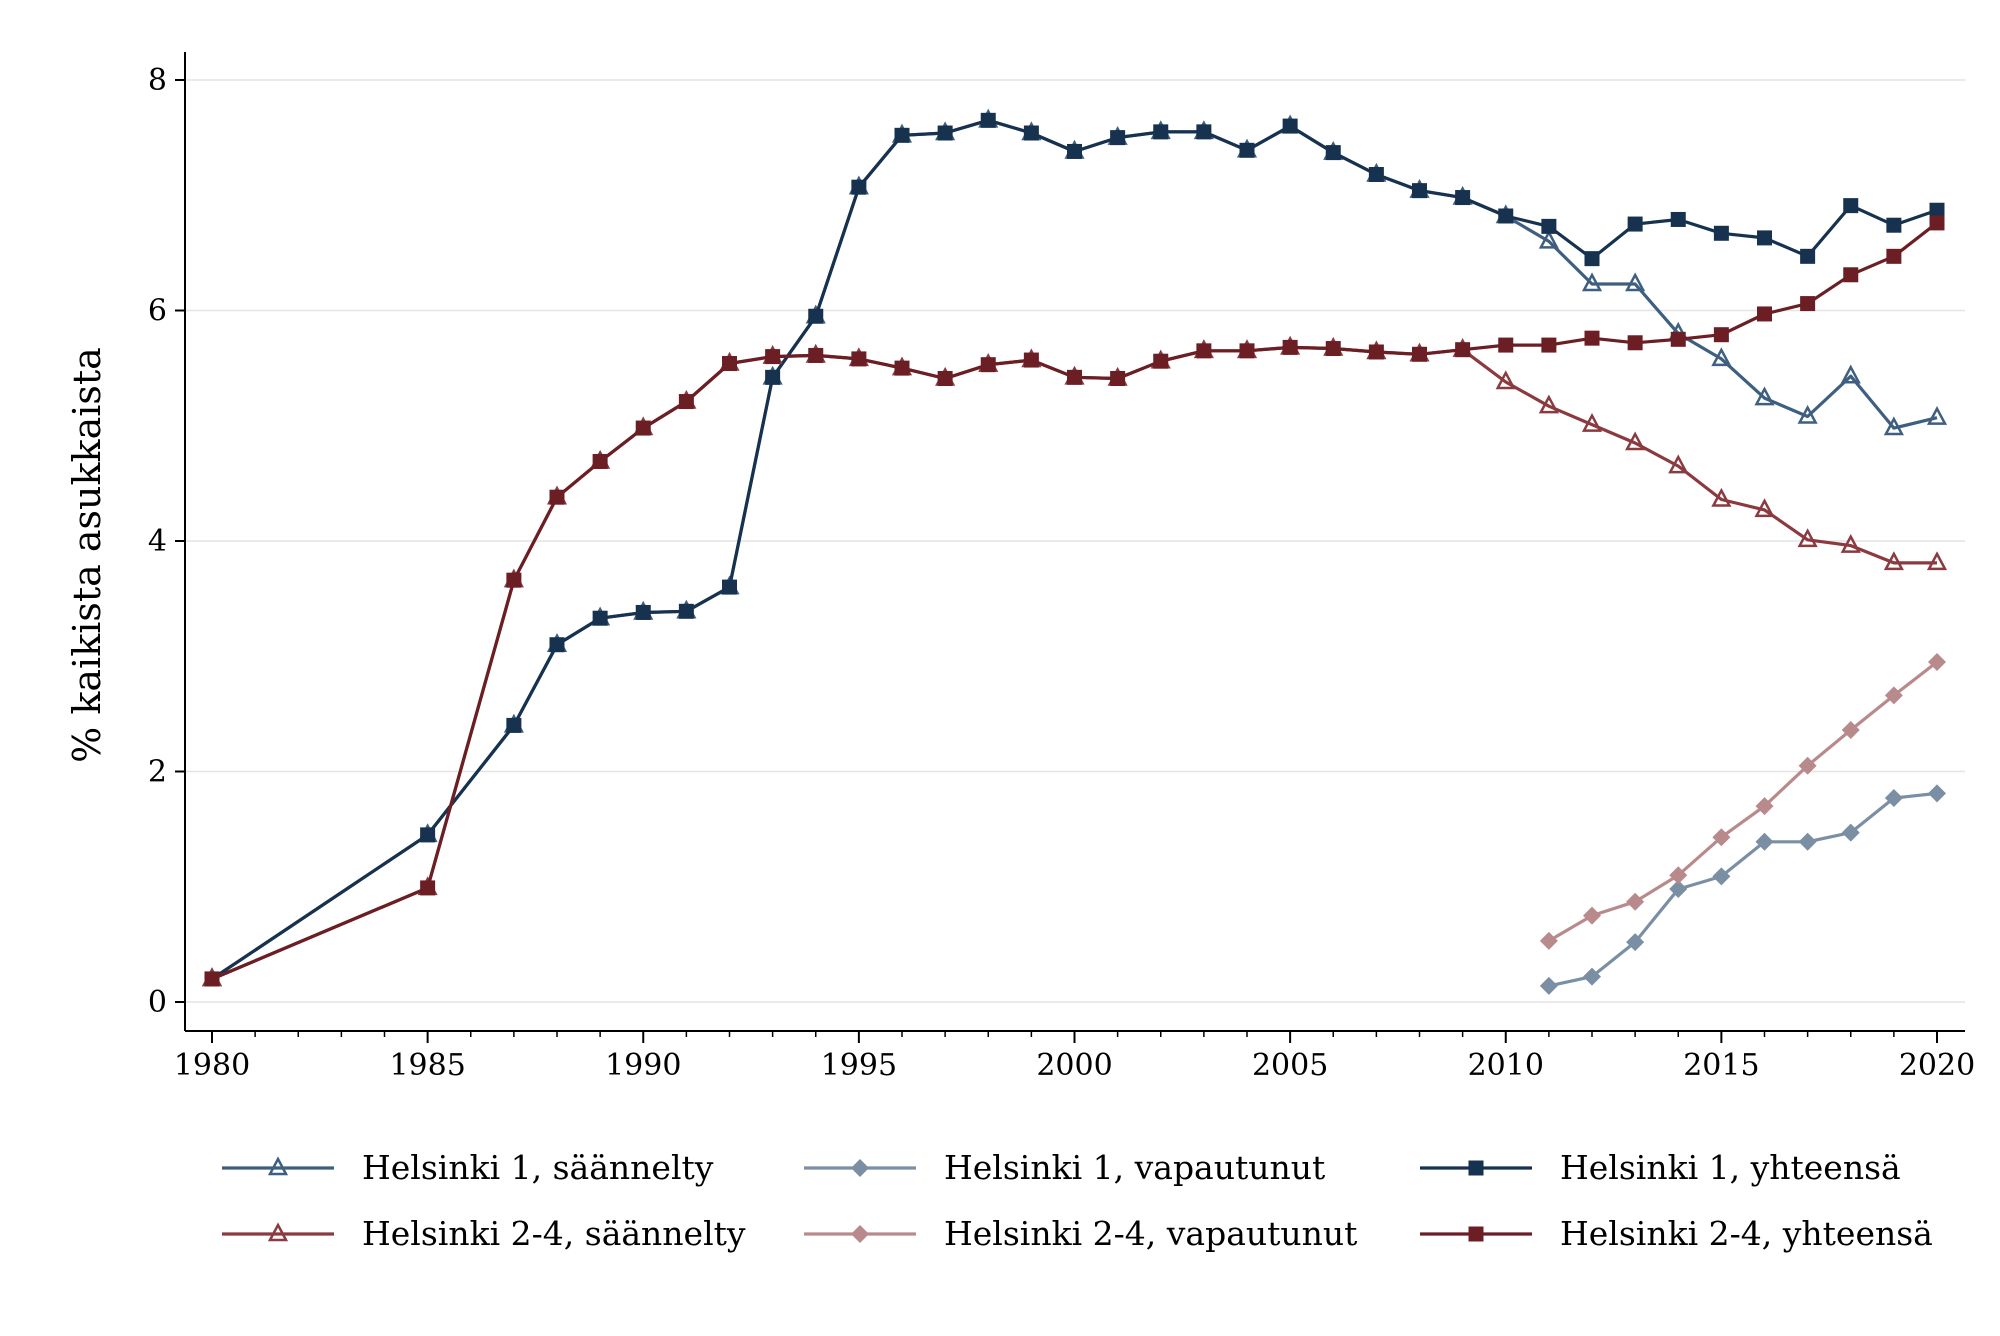 This screenshot has height=1336, width=2000. What do you see at coordinates (1074, 1065) in the screenshot?
I see `x-tick-label: 2000` at bounding box center [1074, 1065].